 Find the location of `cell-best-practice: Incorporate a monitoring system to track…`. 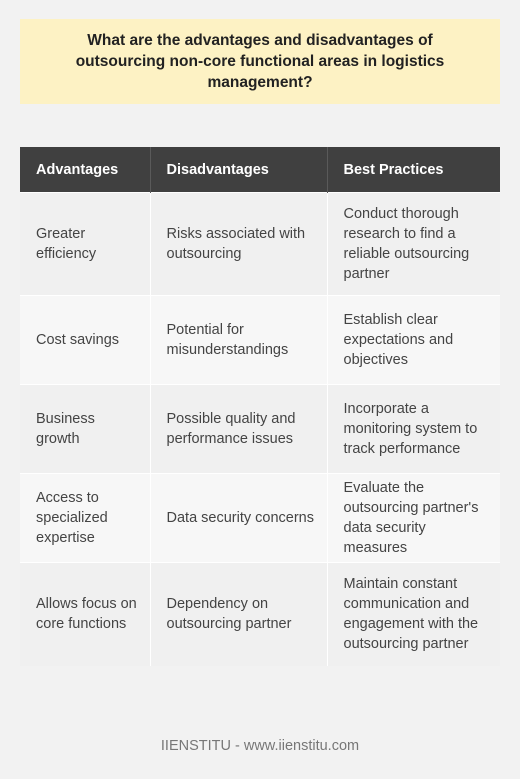

cell-best-practice: Incorporate a monitoring system to track… is located at coordinates (413, 429).